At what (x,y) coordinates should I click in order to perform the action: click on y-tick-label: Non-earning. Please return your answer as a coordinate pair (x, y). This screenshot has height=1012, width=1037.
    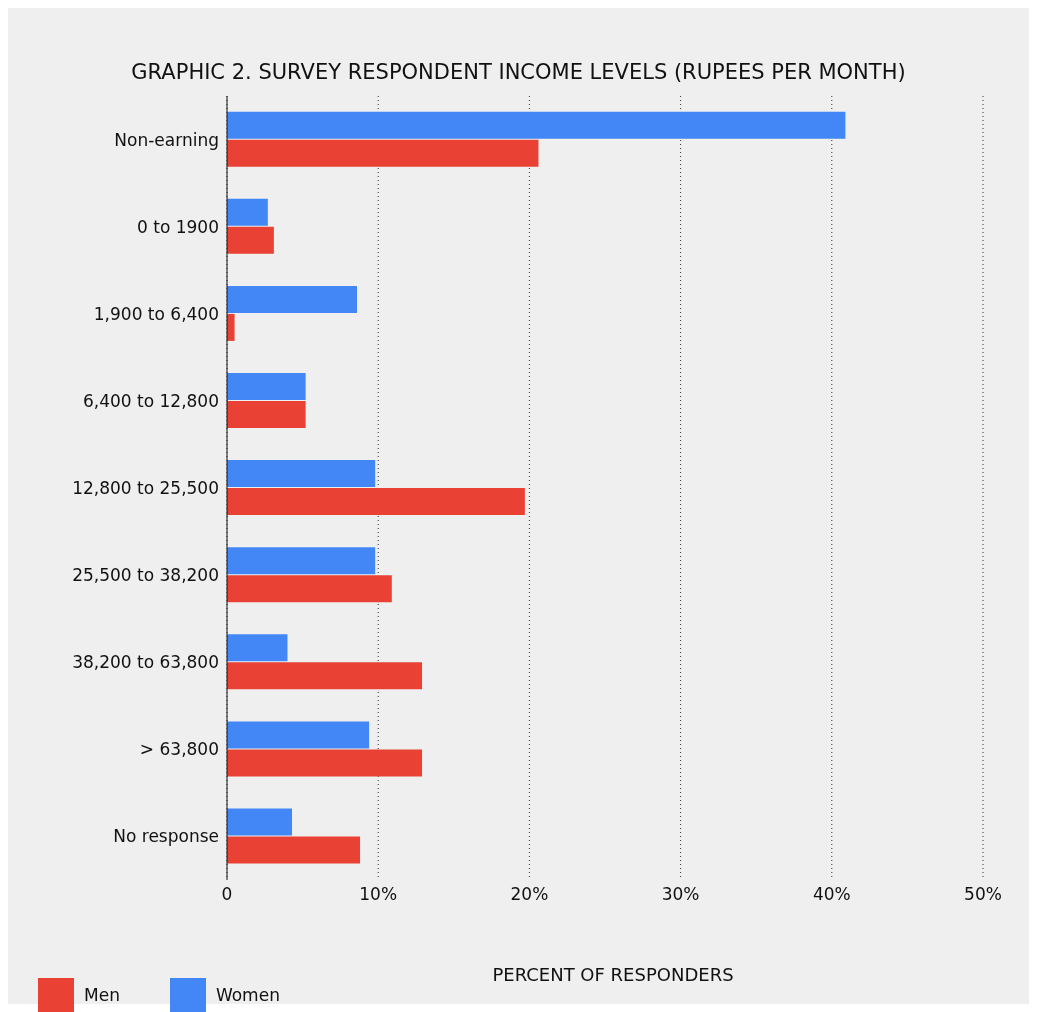
    Looking at the image, I should click on (166, 139).